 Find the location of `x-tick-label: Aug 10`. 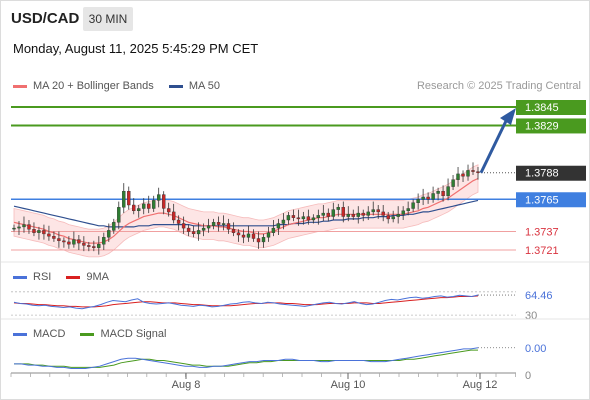

x-tick-label: Aug 10 is located at coordinates (348, 385).